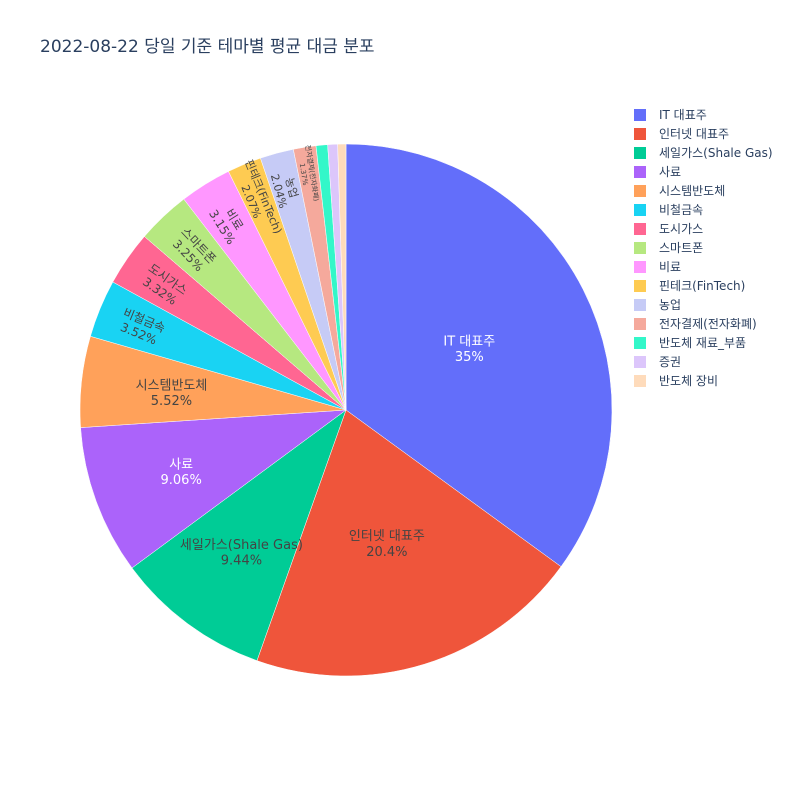 This screenshot has height=800, width=800. What do you see at coordinates (692, 191) in the screenshot?
I see `legend-label: 시스템반도체` at bounding box center [692, 191].